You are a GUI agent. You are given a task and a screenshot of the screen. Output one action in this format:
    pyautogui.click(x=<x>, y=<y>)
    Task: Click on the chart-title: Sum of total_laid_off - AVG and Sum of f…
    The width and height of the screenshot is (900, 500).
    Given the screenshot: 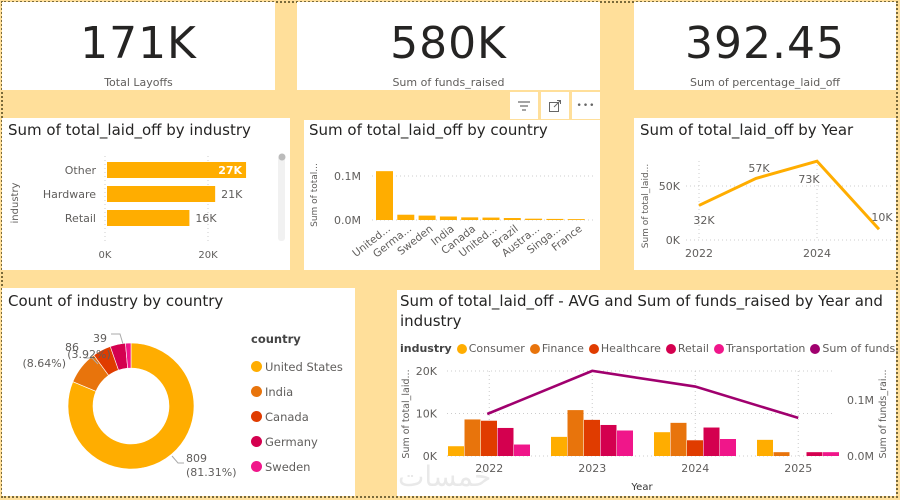 What is the action you would take?
    pyautogui.click(x=641, y=311)
    